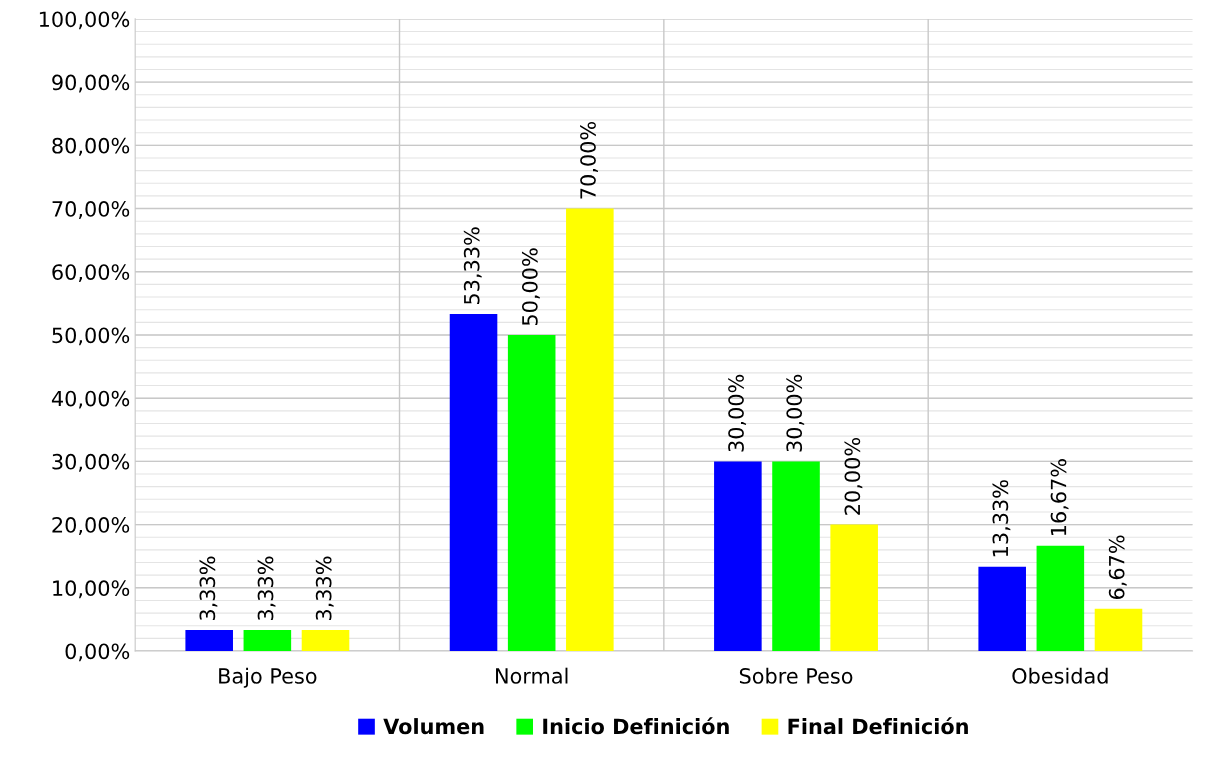  What do you see at coordinates (530, 287) in the screenshot?
I see `data-label: 50,00%` at bounding box center [530, 287].